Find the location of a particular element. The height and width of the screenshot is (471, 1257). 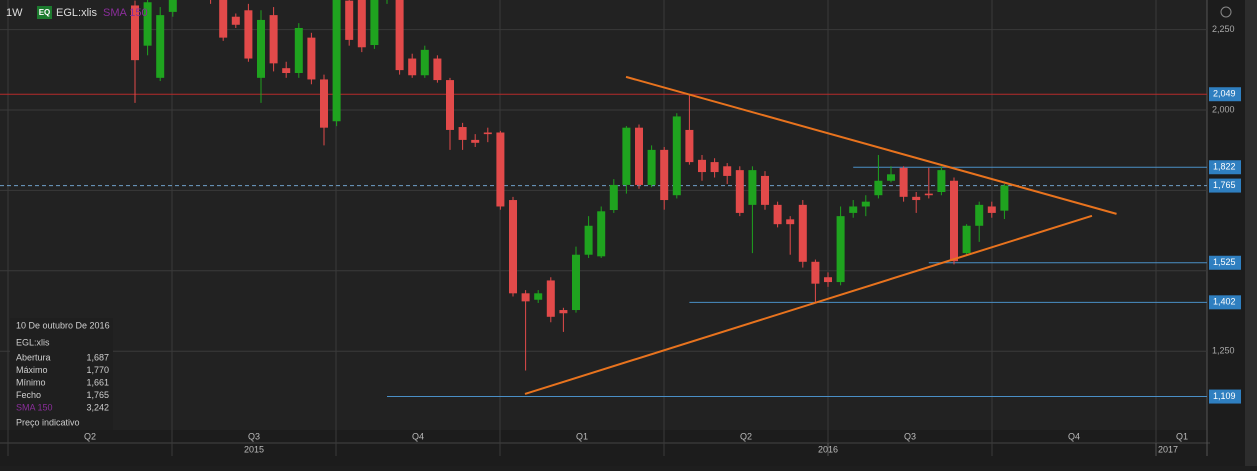

info-value: 1,661 is located at coordinates (97, 382).